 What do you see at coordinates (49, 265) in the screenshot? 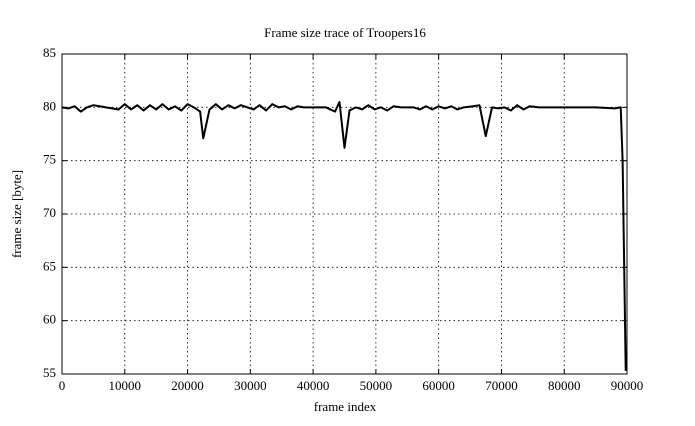
I see `y-tick-label: 65` at bounding box center [49, 265].